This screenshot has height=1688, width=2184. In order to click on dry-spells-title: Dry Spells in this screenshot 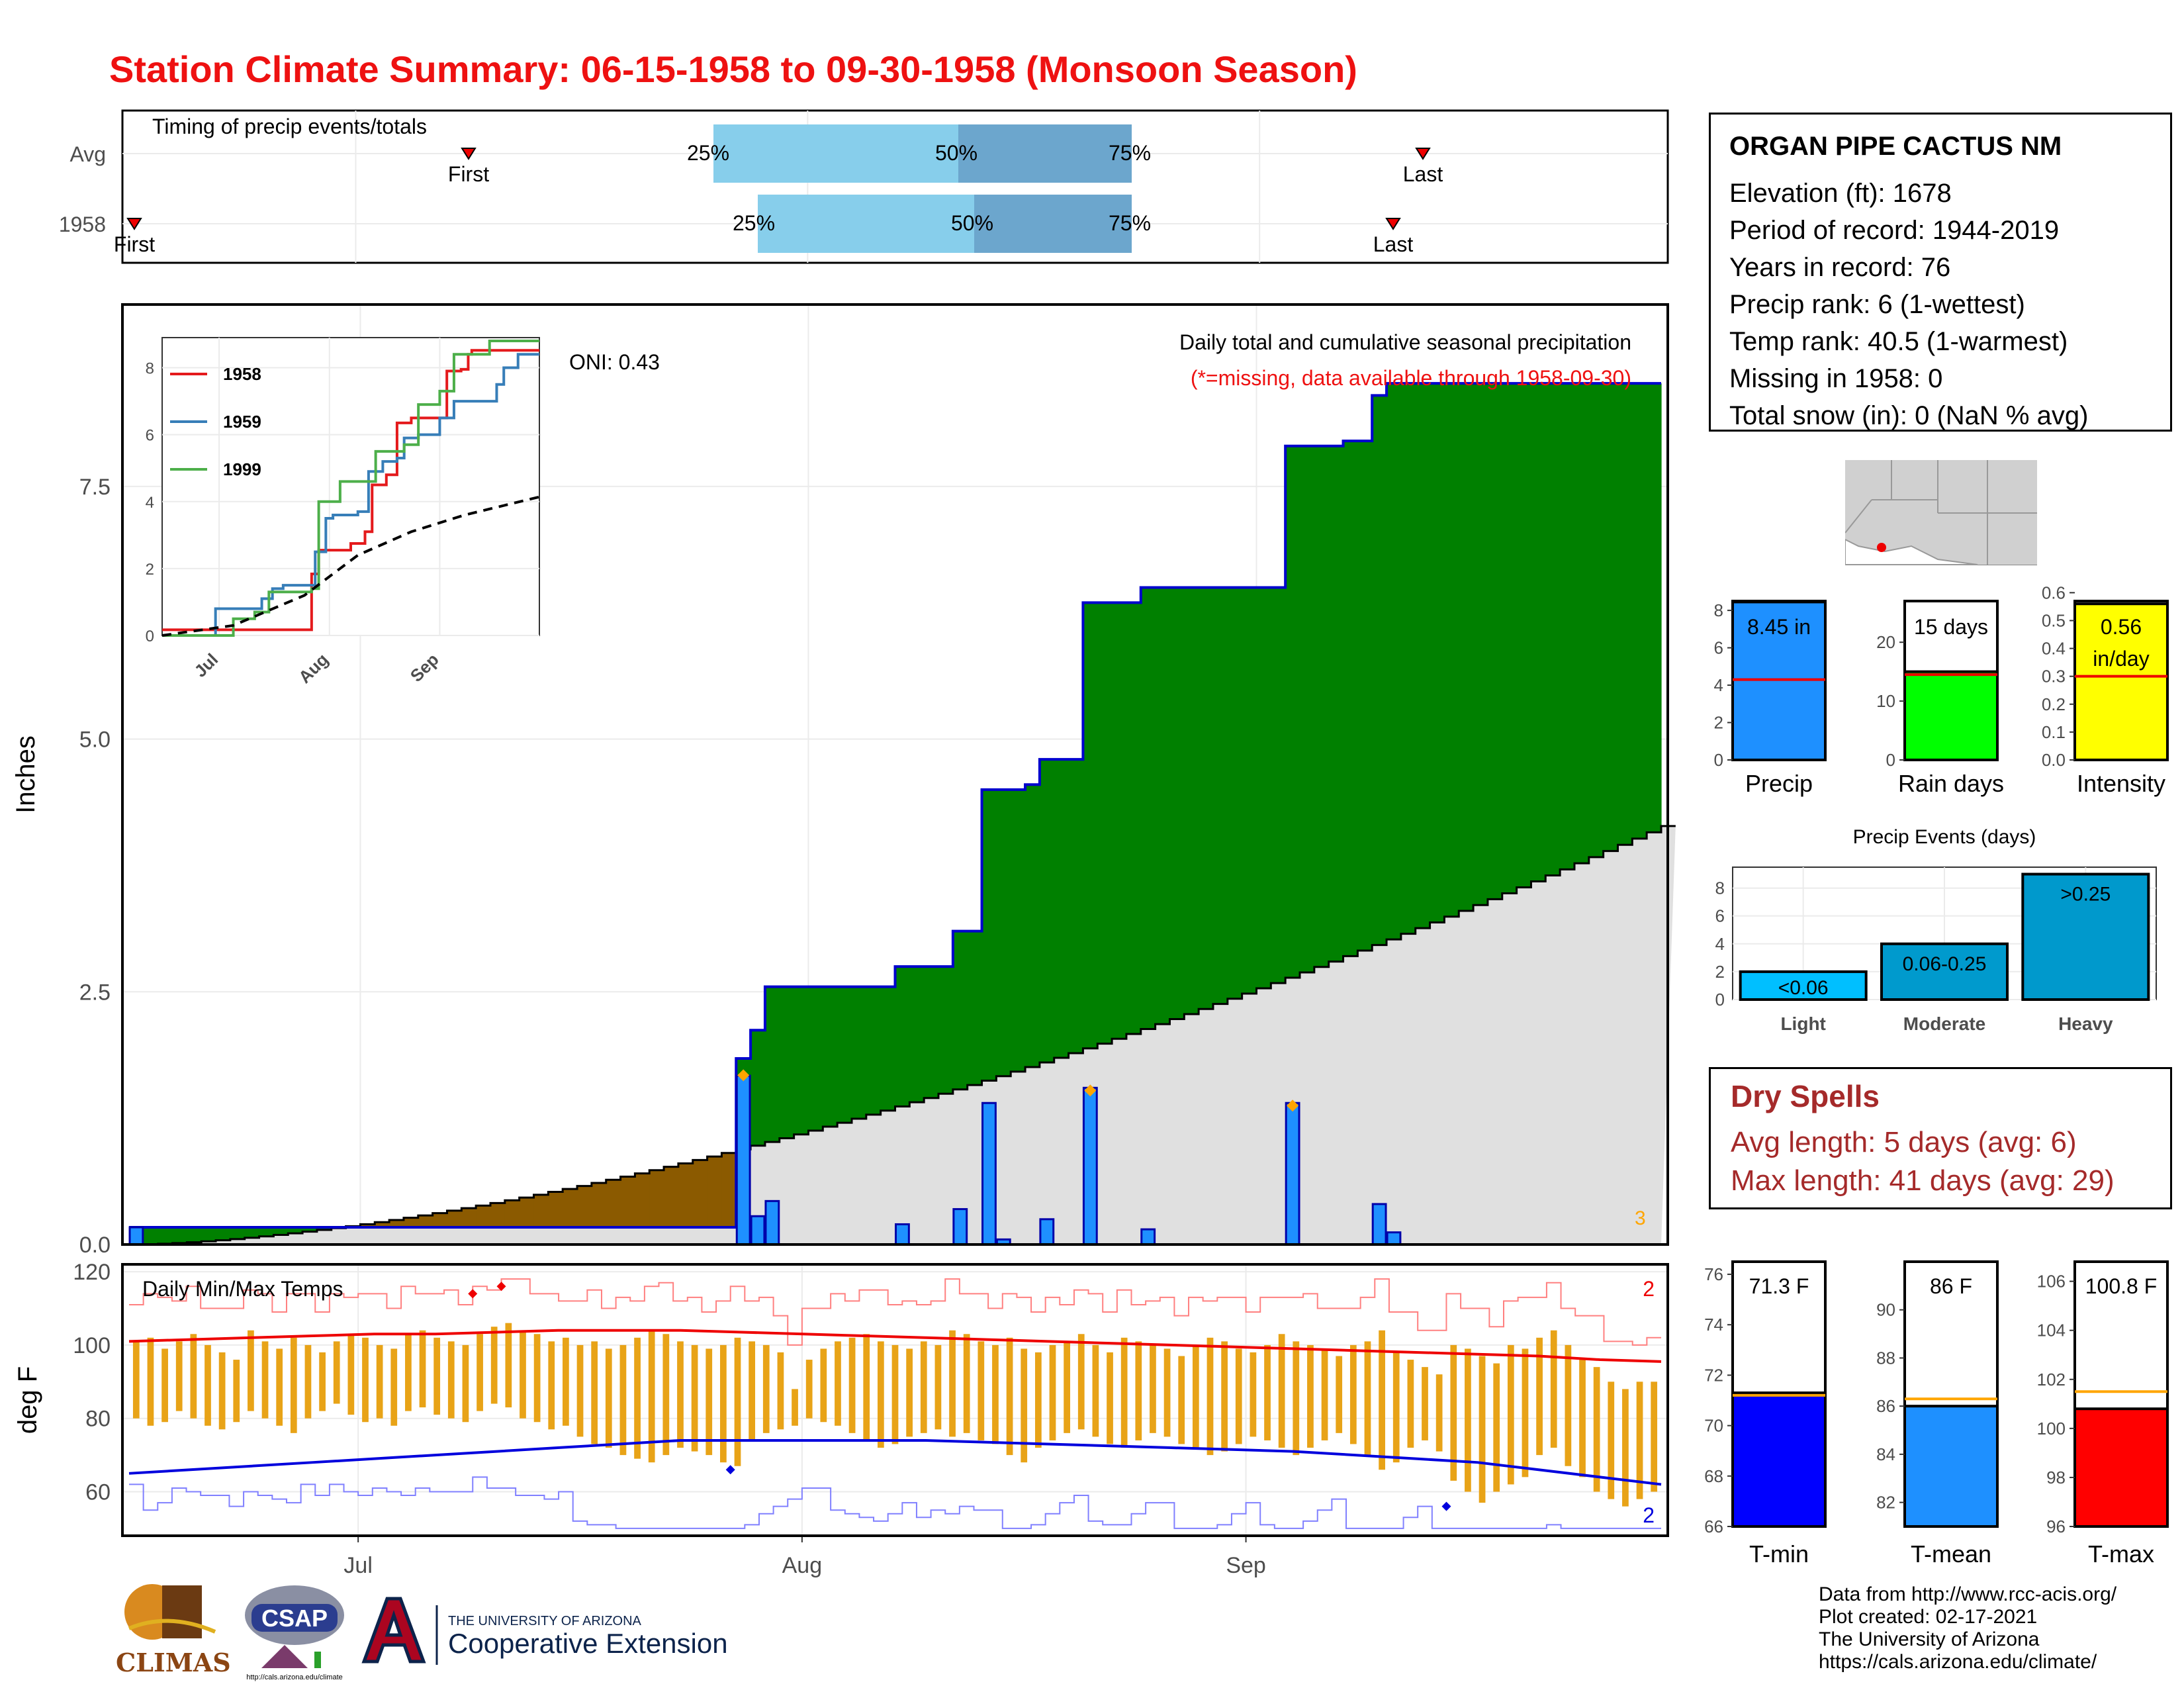, I will do `click(1806, 1096)`.